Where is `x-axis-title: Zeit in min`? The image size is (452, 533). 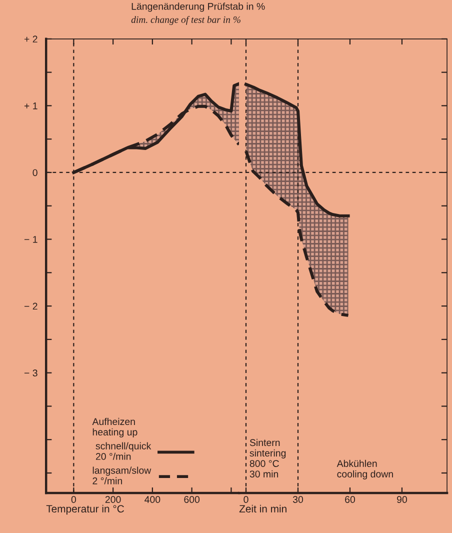 x-axis-title: Zeit in min is located at coordinates (262, 508).